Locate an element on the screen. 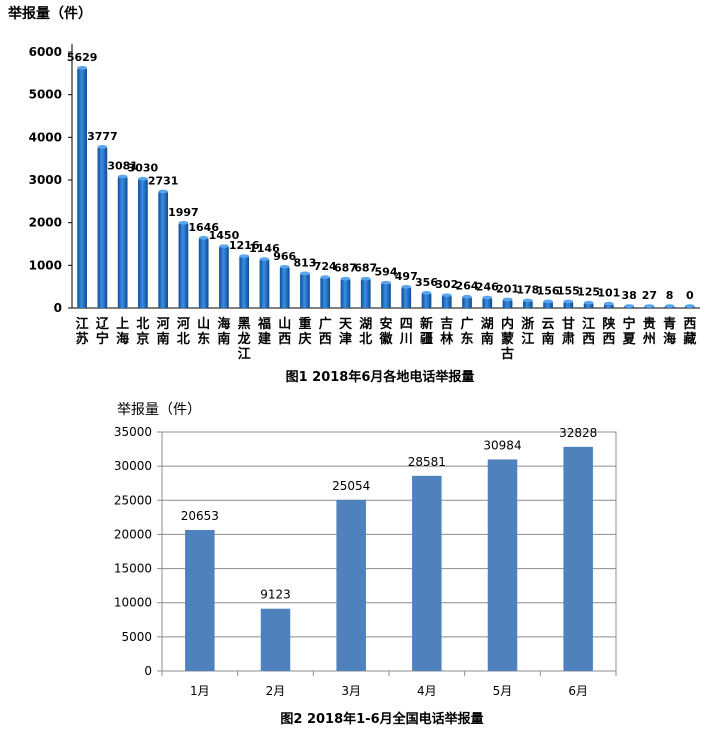 This screenshot has height=733, width=727. chart2-data-label: 28581 is located at coordinates (427, 462).